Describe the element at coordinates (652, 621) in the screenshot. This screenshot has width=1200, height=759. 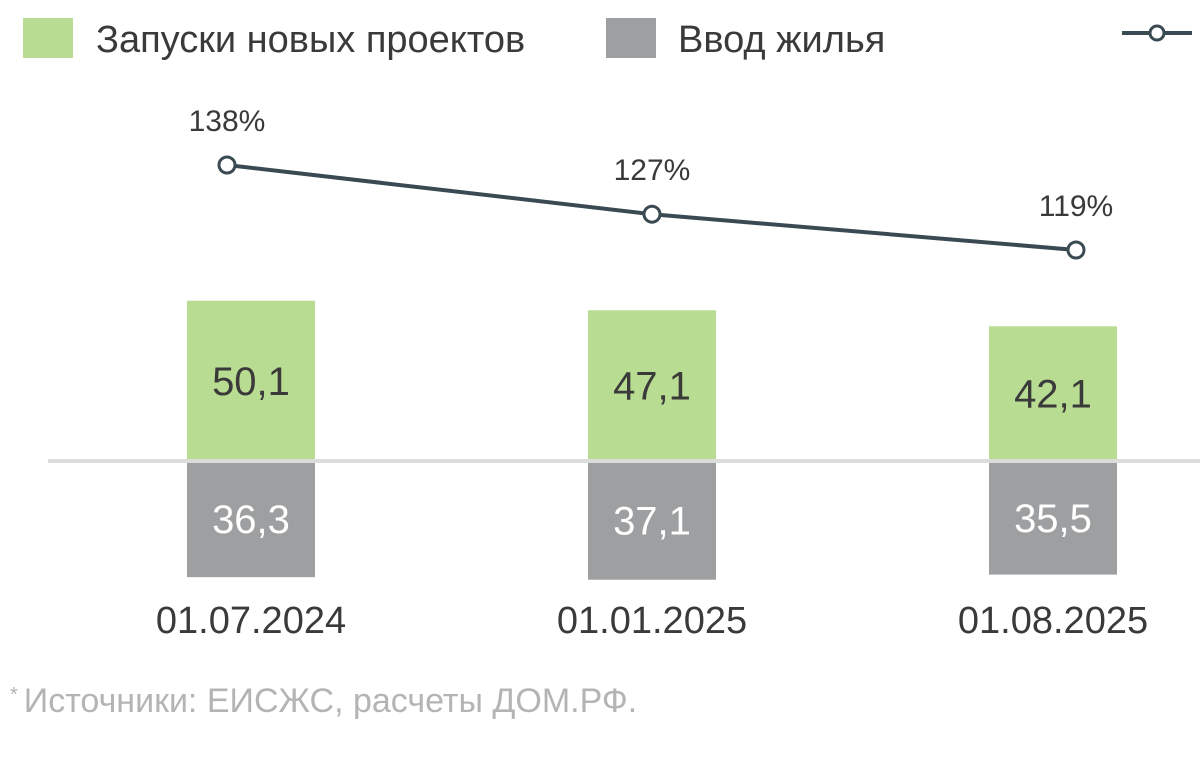
I see `x-axis-tick-label: 01.01.2025` at that location.